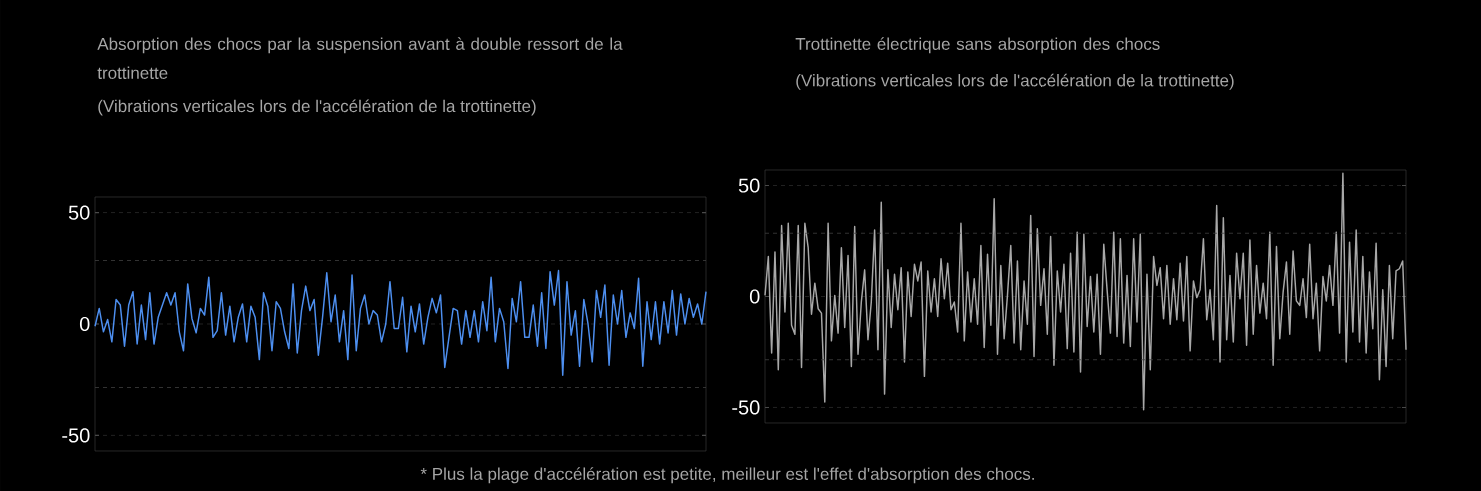 This screenshot has width=1481, height=491. Describe the element at coordinates (977, 45) in the screenshot. I see `chart-title: Trottinette électrique sans absorption des chocs` at that location.